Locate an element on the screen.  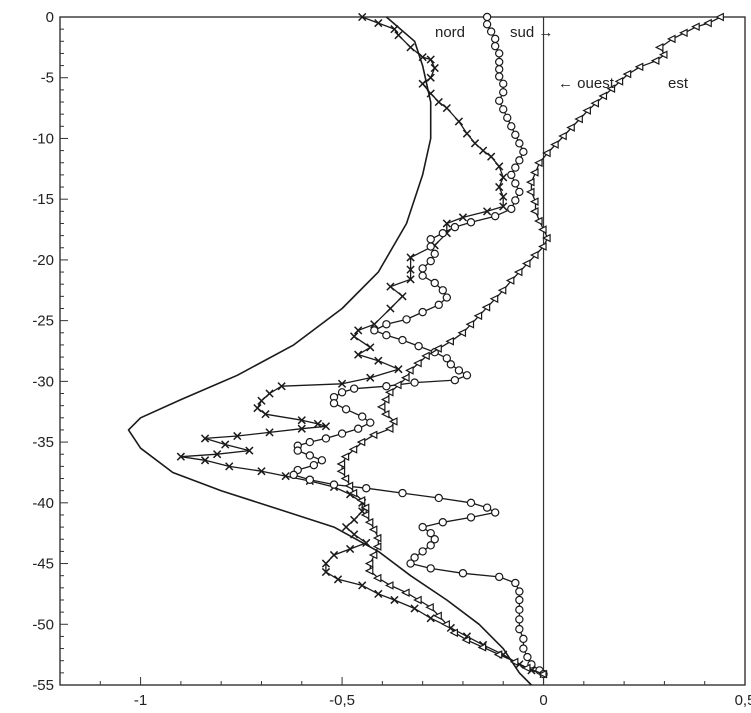
x-tick-label: 0,5 is located at coordinates (743, 700).